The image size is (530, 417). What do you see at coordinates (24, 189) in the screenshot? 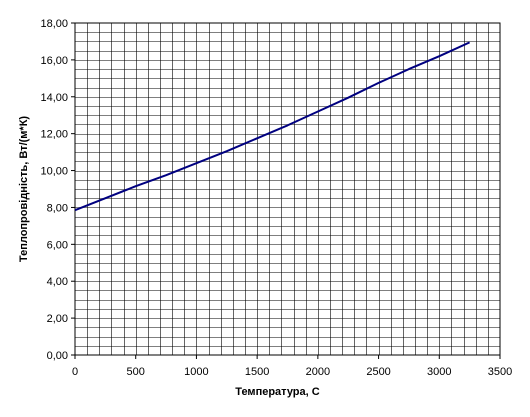
I see `y-axis-title: Теплопровідність, Вт/(м*К)` at bounding box center [24, 189].